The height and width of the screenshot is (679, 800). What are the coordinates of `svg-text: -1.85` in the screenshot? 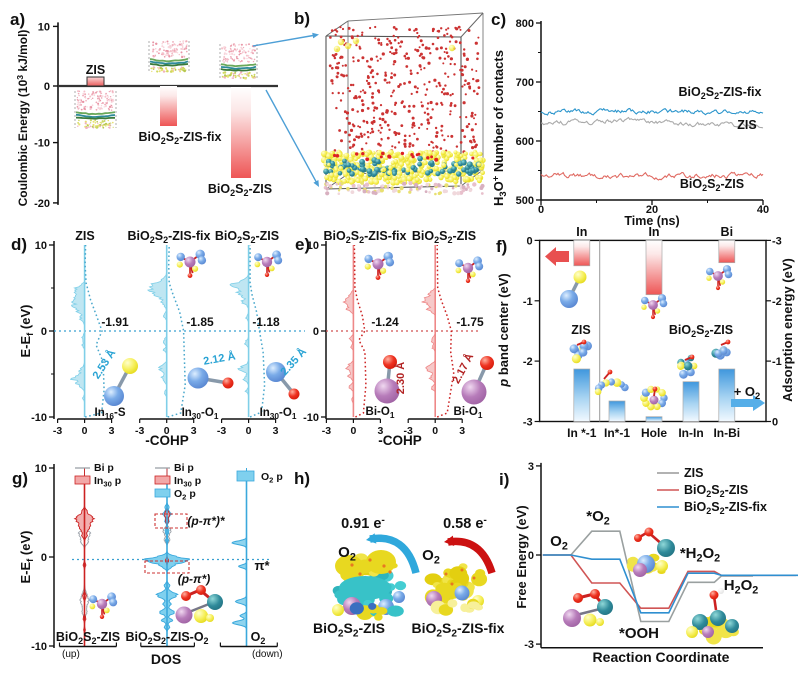 It's located at (200, 322).